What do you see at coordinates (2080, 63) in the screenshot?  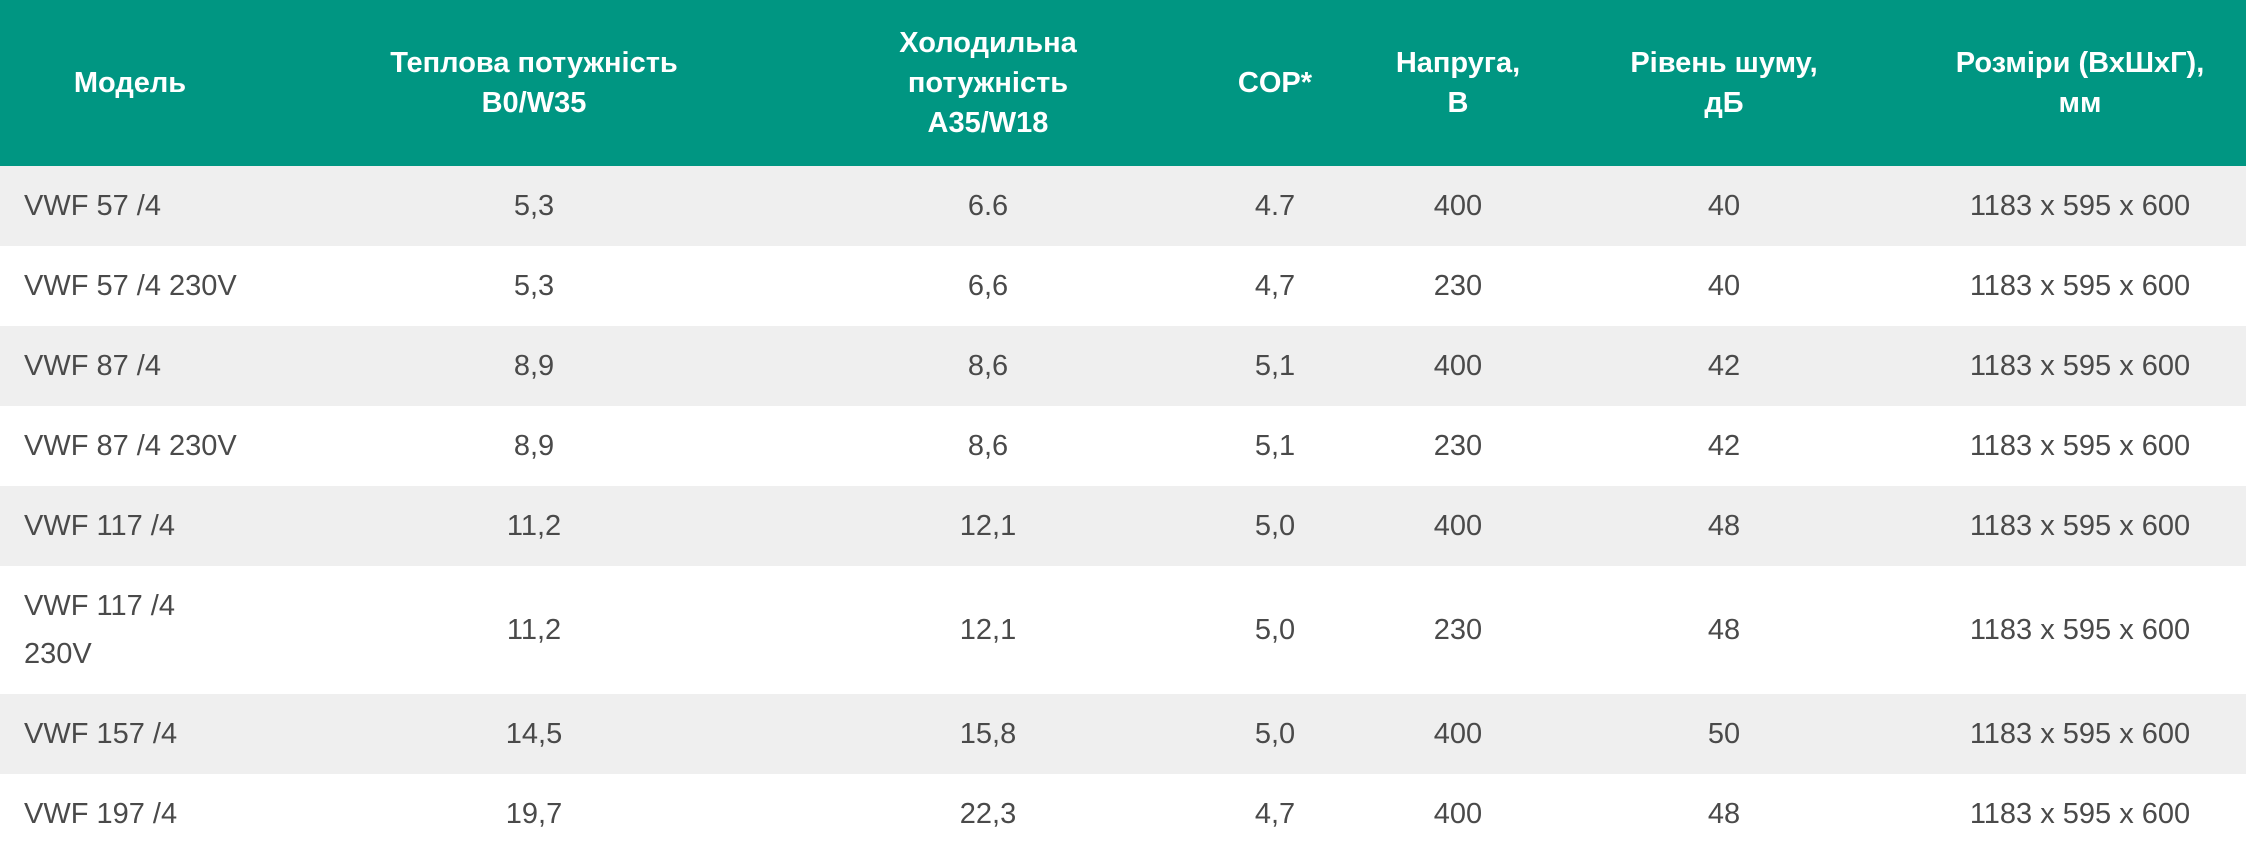 I see `header-line: Розміри (ВхШхГ),` at bounding box center [2080, 63].